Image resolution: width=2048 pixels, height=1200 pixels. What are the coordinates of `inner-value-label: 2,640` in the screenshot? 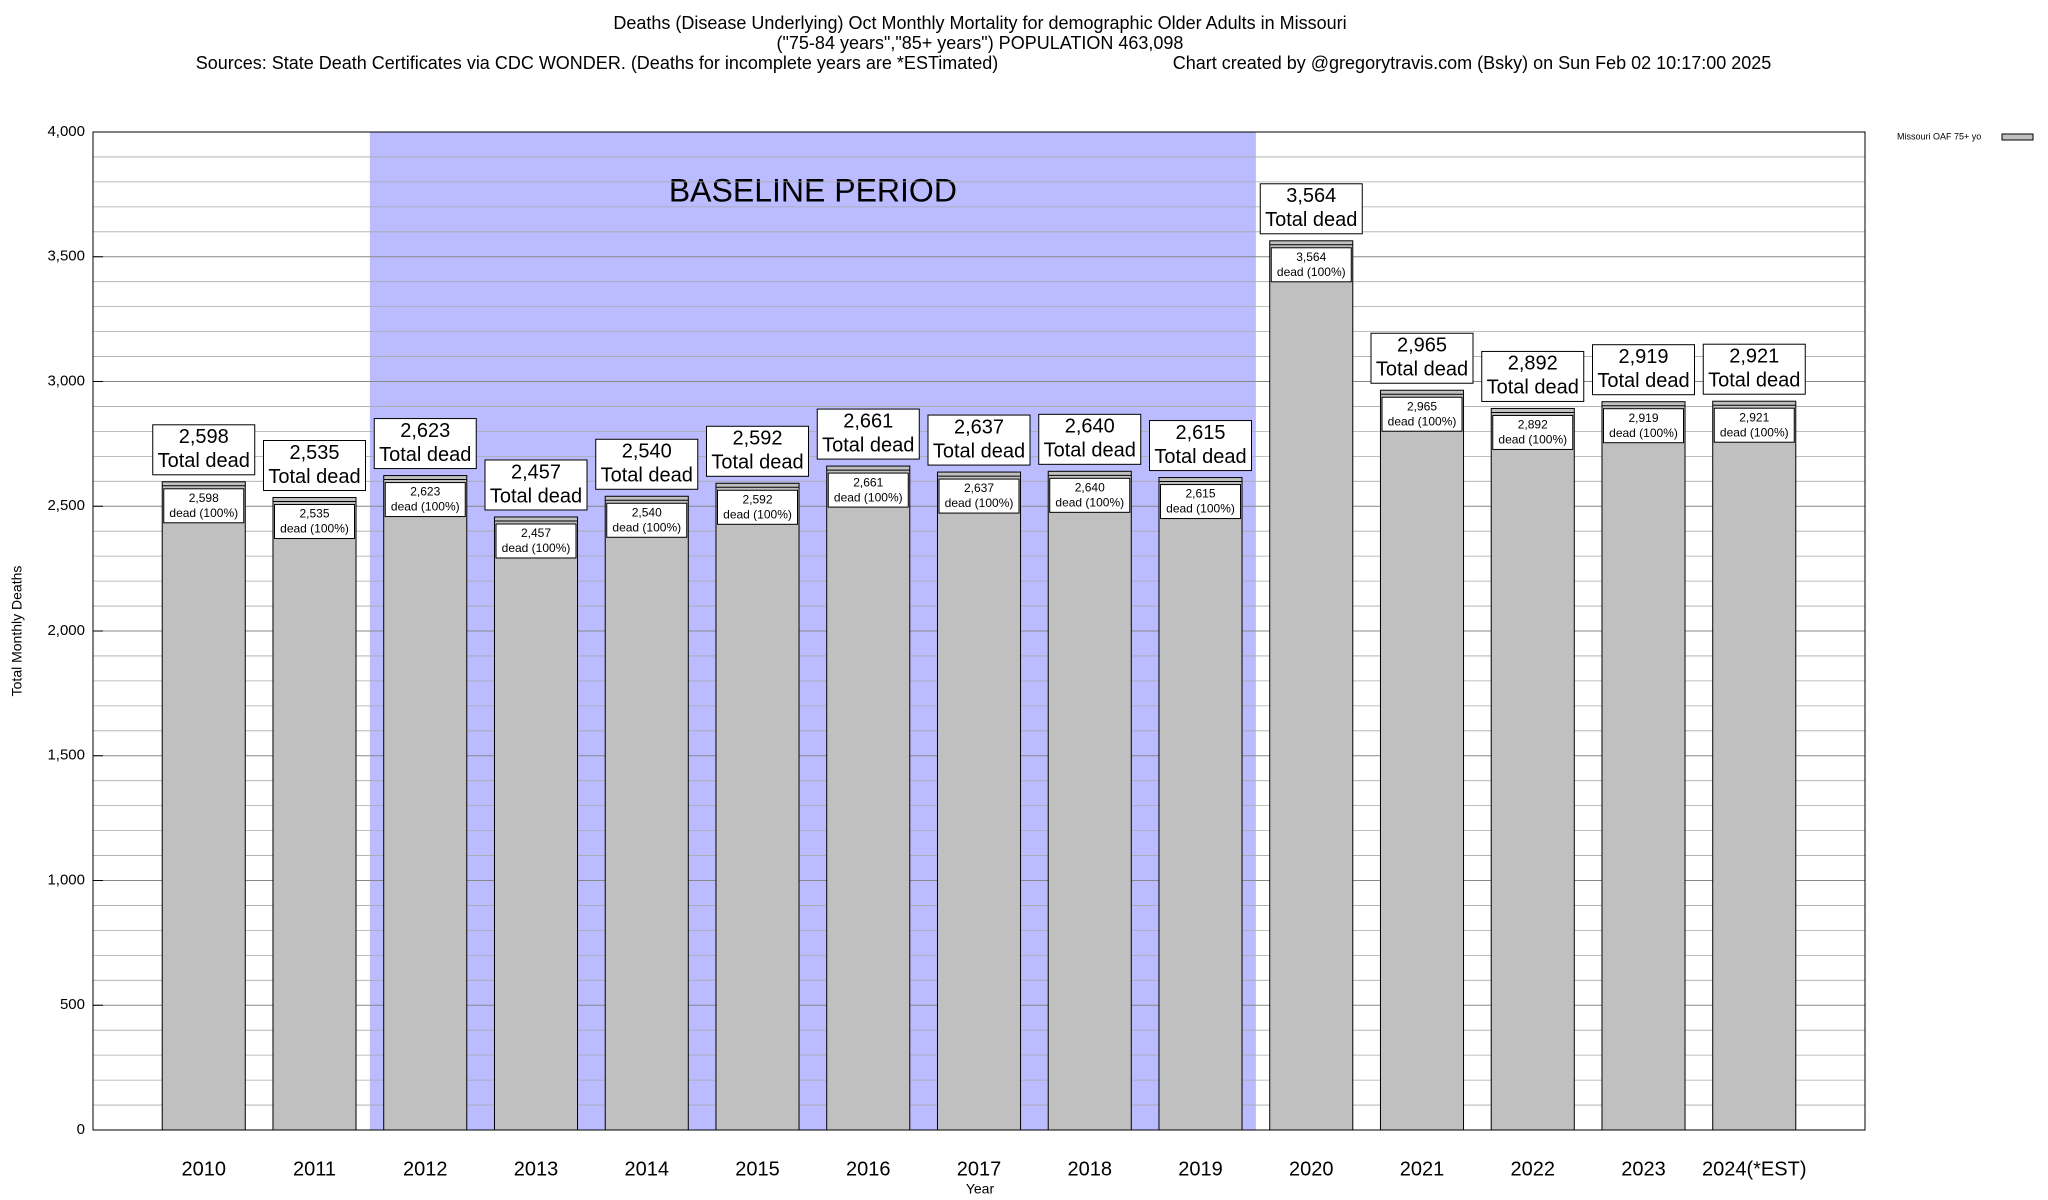 It's located at (1090, 487).